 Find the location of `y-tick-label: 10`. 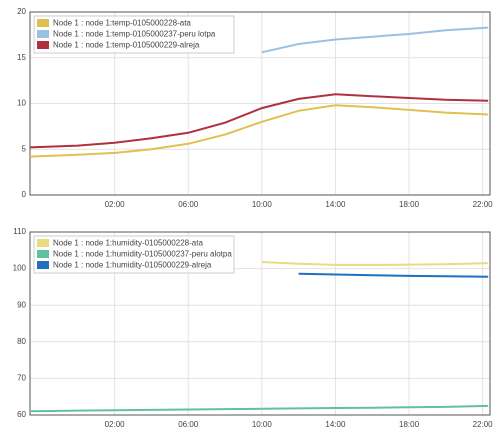

y-tick-label: 10 is located at coordinates (21, 103).